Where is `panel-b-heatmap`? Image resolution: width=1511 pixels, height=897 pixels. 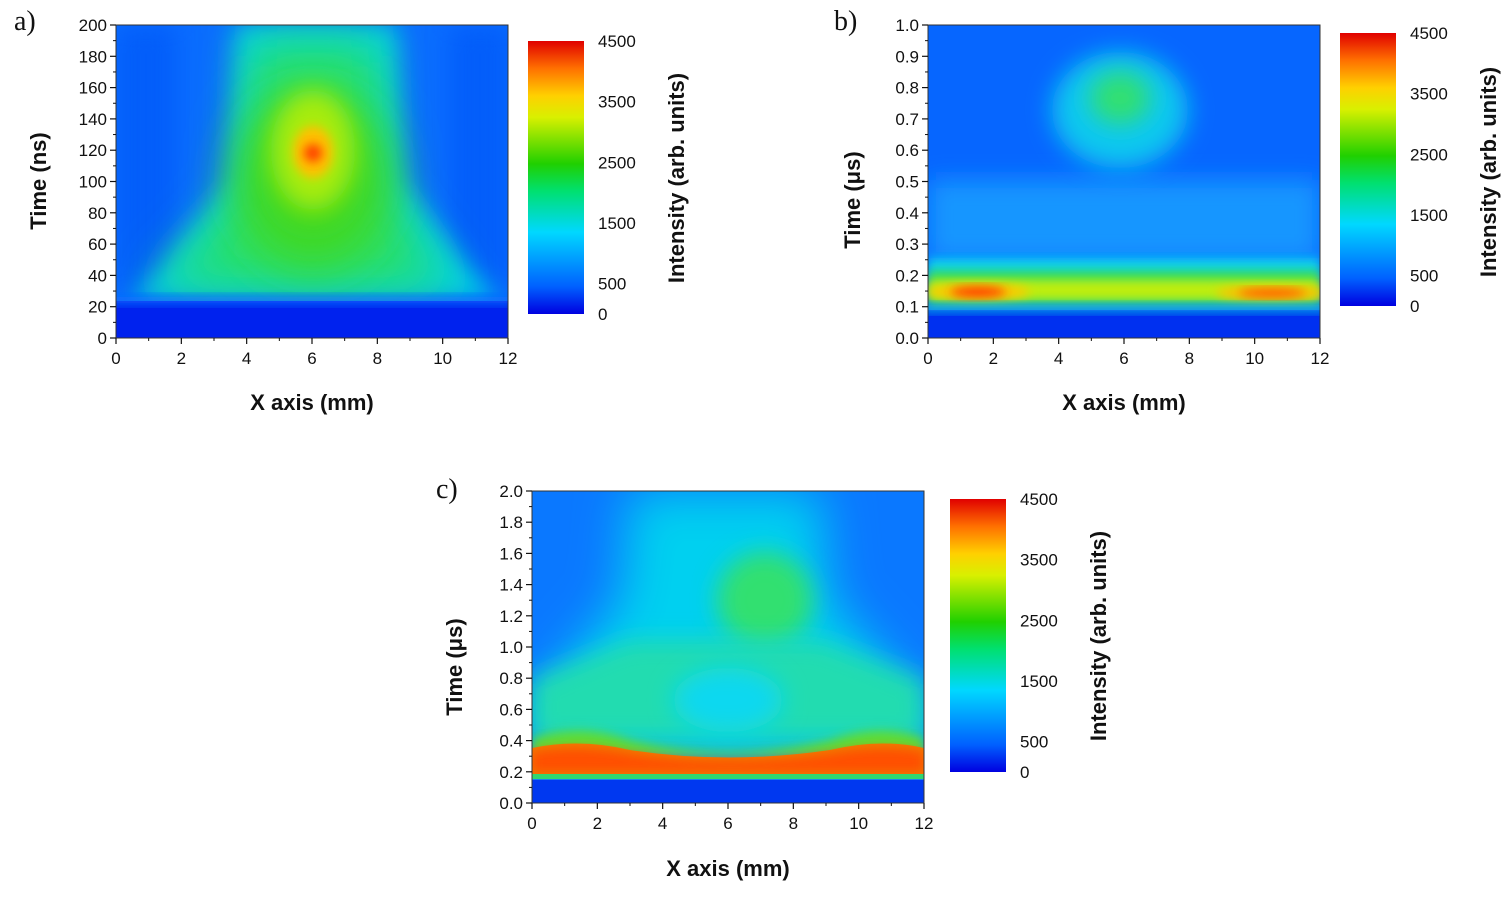
panel-b-heatmap is located at coordinates (1124, 181).